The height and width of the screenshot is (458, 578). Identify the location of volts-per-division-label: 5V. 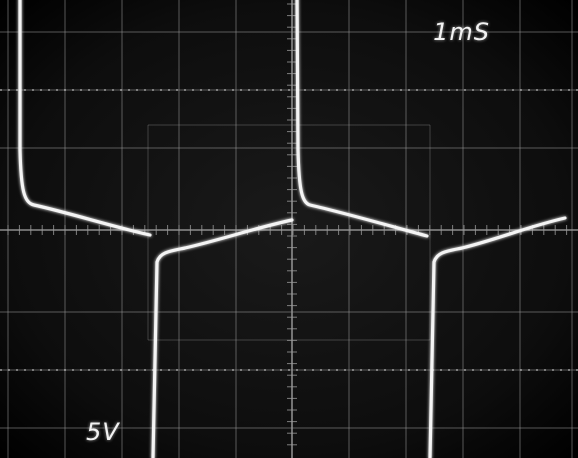
(103, 432).